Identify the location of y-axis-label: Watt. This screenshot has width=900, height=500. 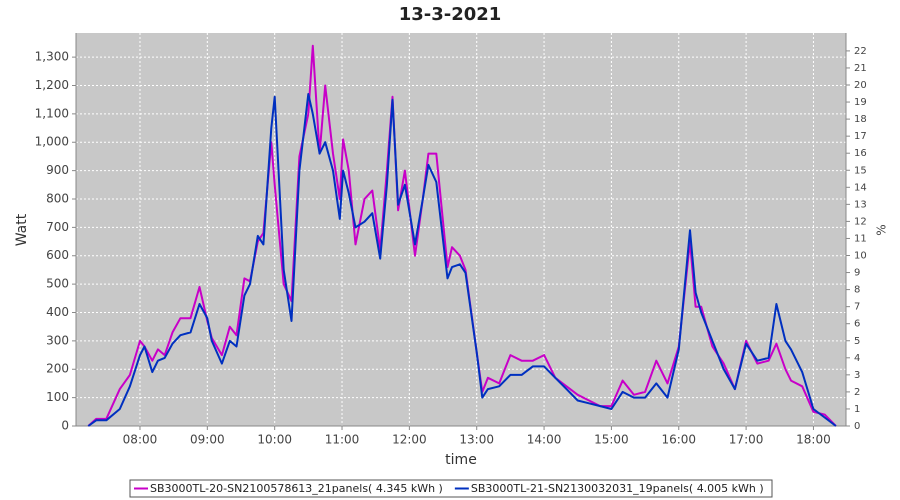
(22, 229).